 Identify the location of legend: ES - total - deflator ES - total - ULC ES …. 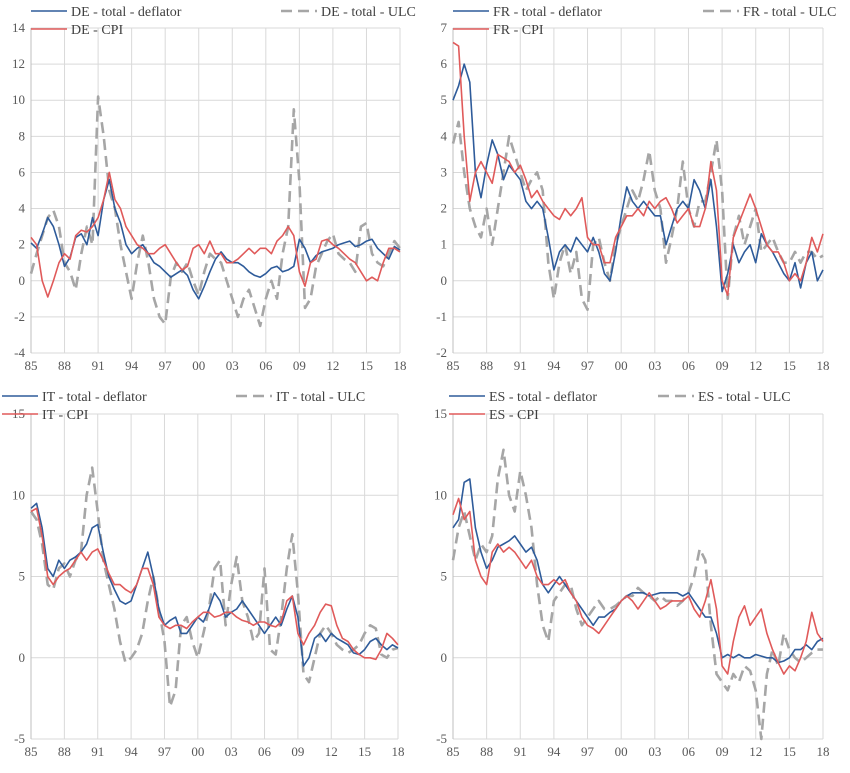
(620, 406).